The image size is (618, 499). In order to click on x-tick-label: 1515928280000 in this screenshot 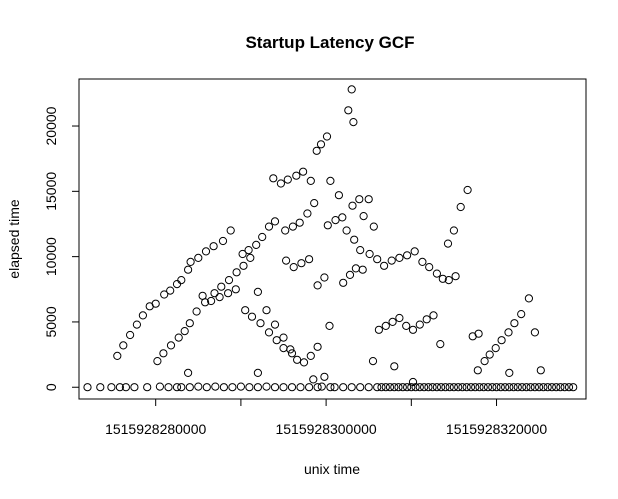, I will do `click(155, 429)`.